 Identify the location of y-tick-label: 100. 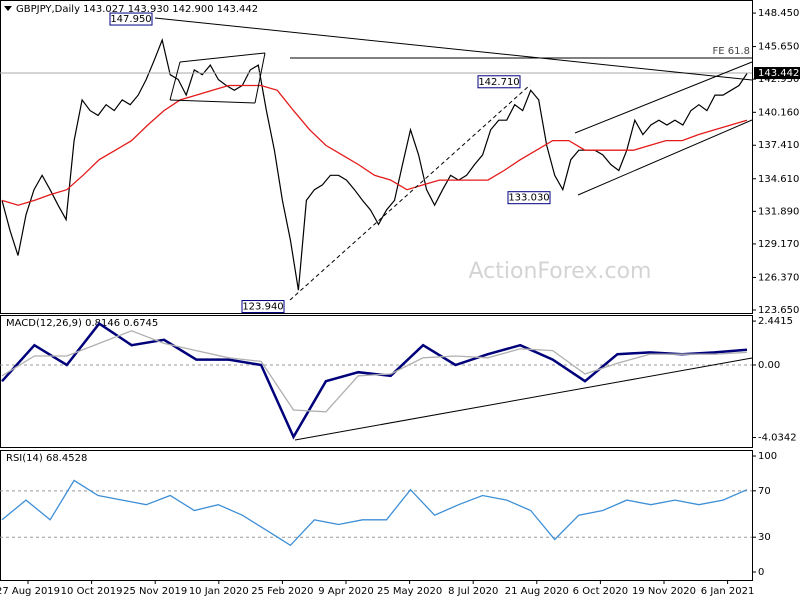
(767, 456).